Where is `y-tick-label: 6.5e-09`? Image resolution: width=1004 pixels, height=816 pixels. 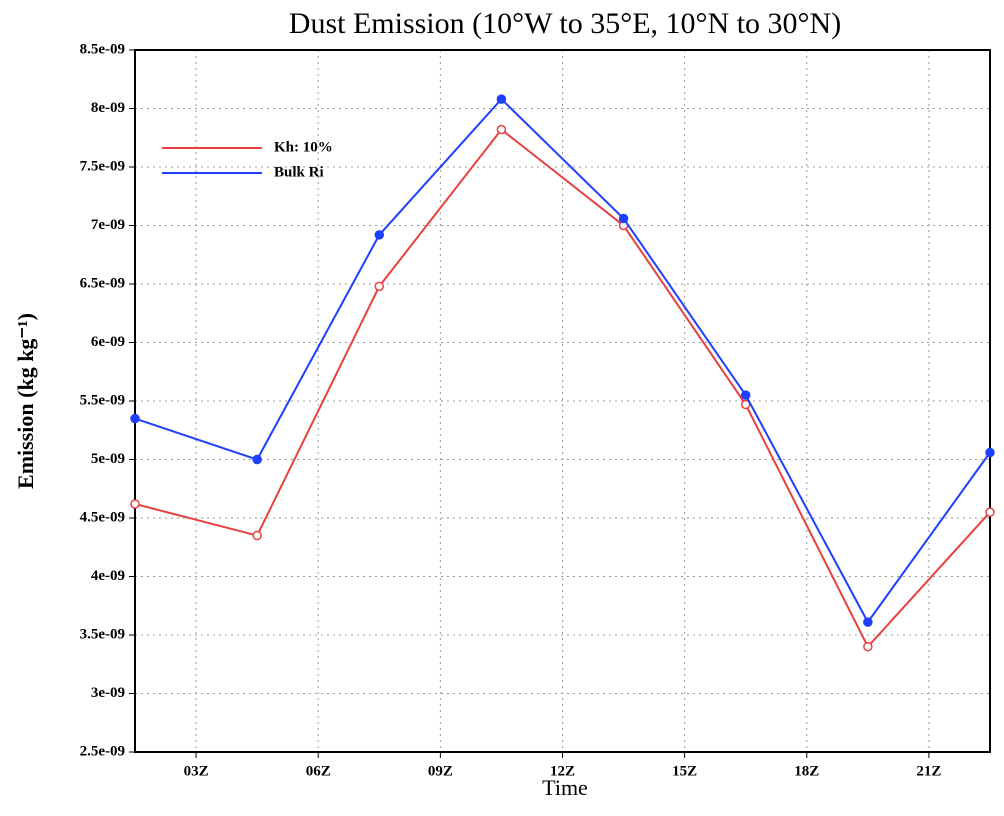
y-tick-label: 6.5e-09 is located at coordinates (102, 283).